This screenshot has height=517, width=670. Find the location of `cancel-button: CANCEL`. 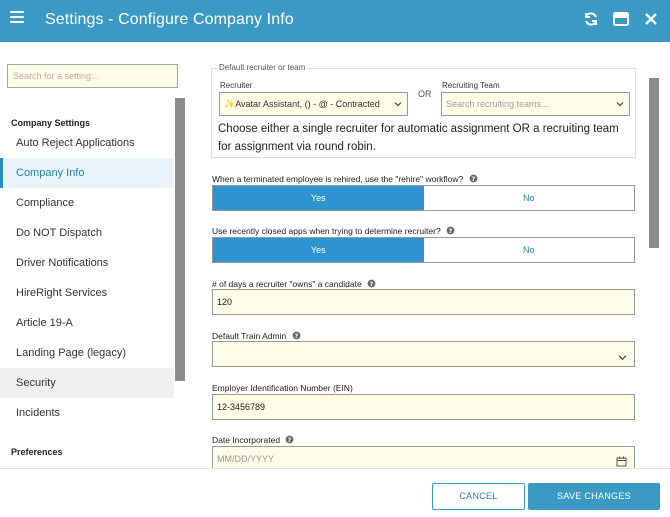

cancel-button: CANCEL is located at coordinates (478, 496).